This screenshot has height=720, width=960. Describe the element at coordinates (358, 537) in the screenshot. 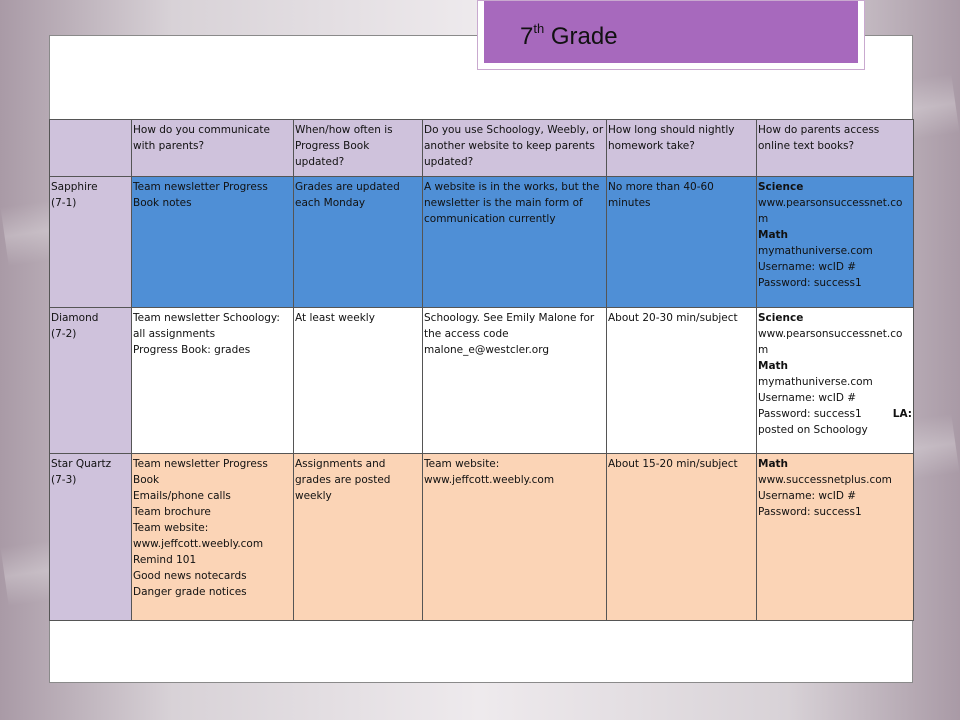

I see `progress-book-cell: Assignments and grades are posted weekly` at that location.